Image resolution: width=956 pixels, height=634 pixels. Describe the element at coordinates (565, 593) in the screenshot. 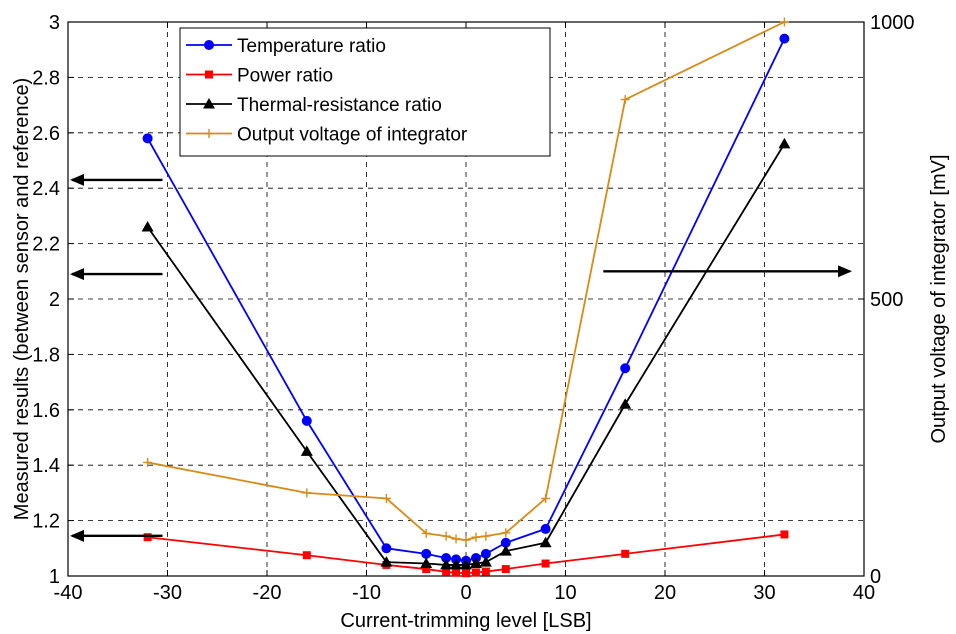

I see `x-tick-label: 10` at that location.